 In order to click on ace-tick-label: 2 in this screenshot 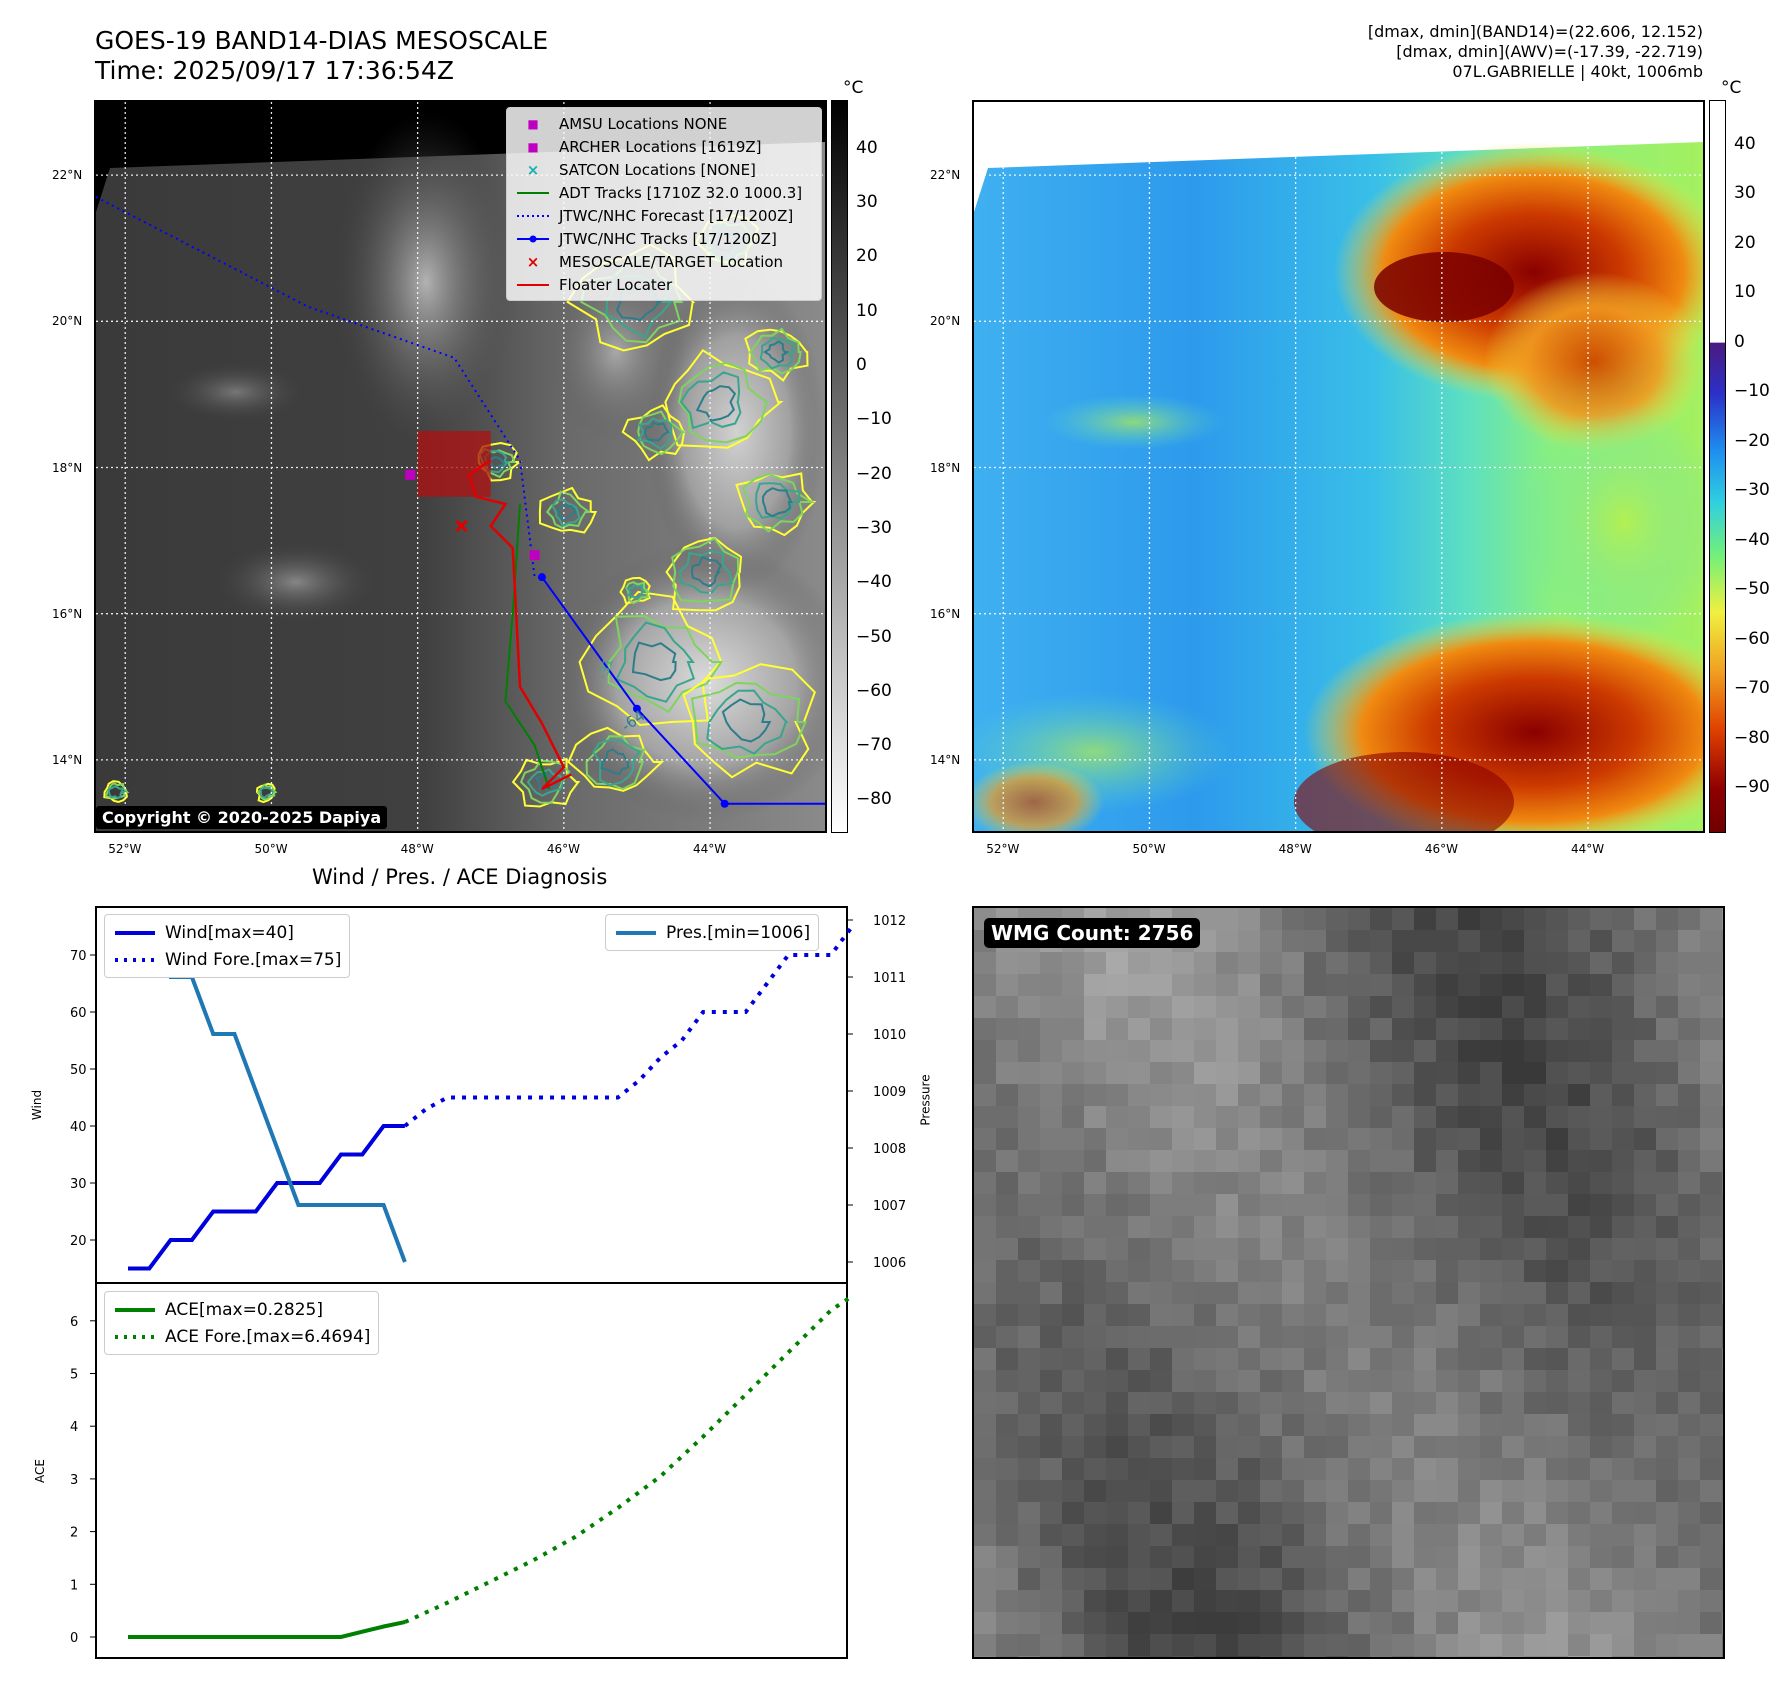, I will do `click(74, 1533)`.